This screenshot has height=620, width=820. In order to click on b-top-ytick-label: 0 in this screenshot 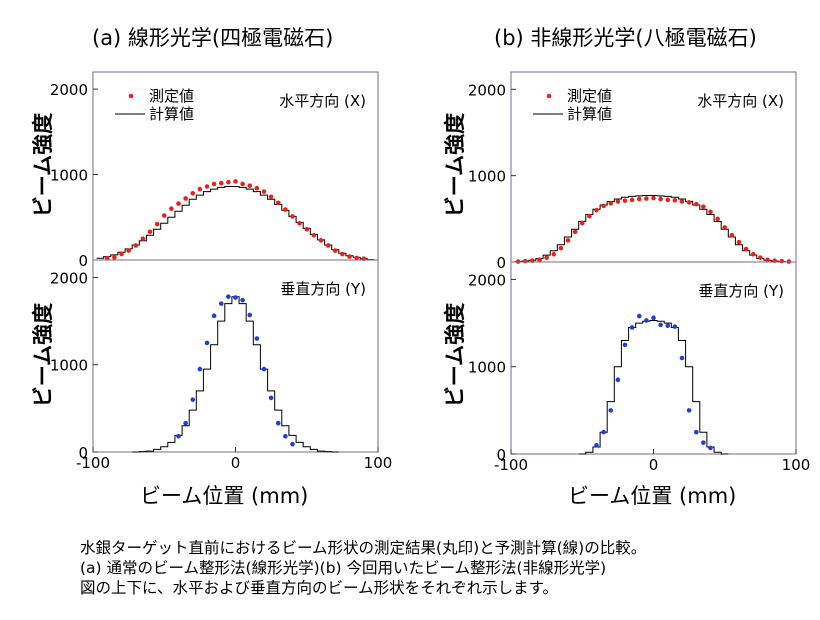, I will do `click(501, 263)`.